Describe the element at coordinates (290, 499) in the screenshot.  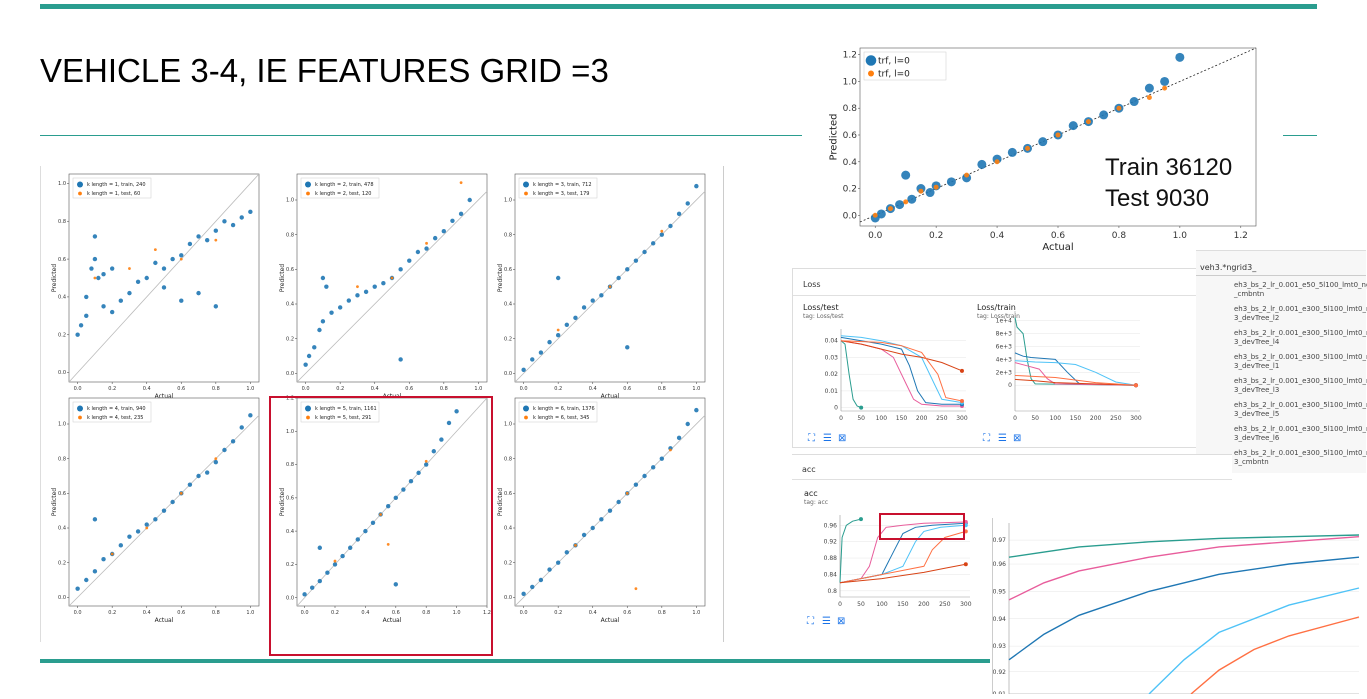
I see `y-tick-label: 0.6` at that location.